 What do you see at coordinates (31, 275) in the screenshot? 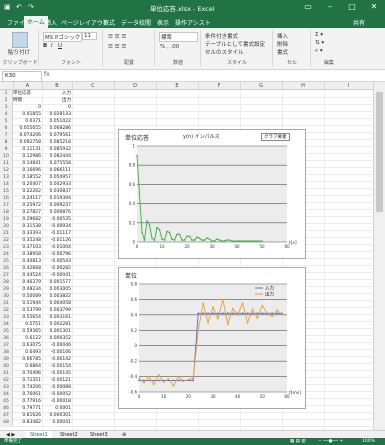
I see `cell-a: 0.44524` at bounding box center [31, 275].